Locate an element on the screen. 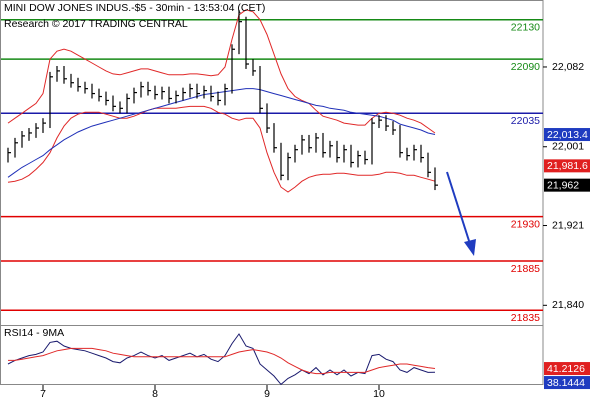 The image size is (590, 400). marker-label: 21,981.6 is located at coordinates (567, 166).